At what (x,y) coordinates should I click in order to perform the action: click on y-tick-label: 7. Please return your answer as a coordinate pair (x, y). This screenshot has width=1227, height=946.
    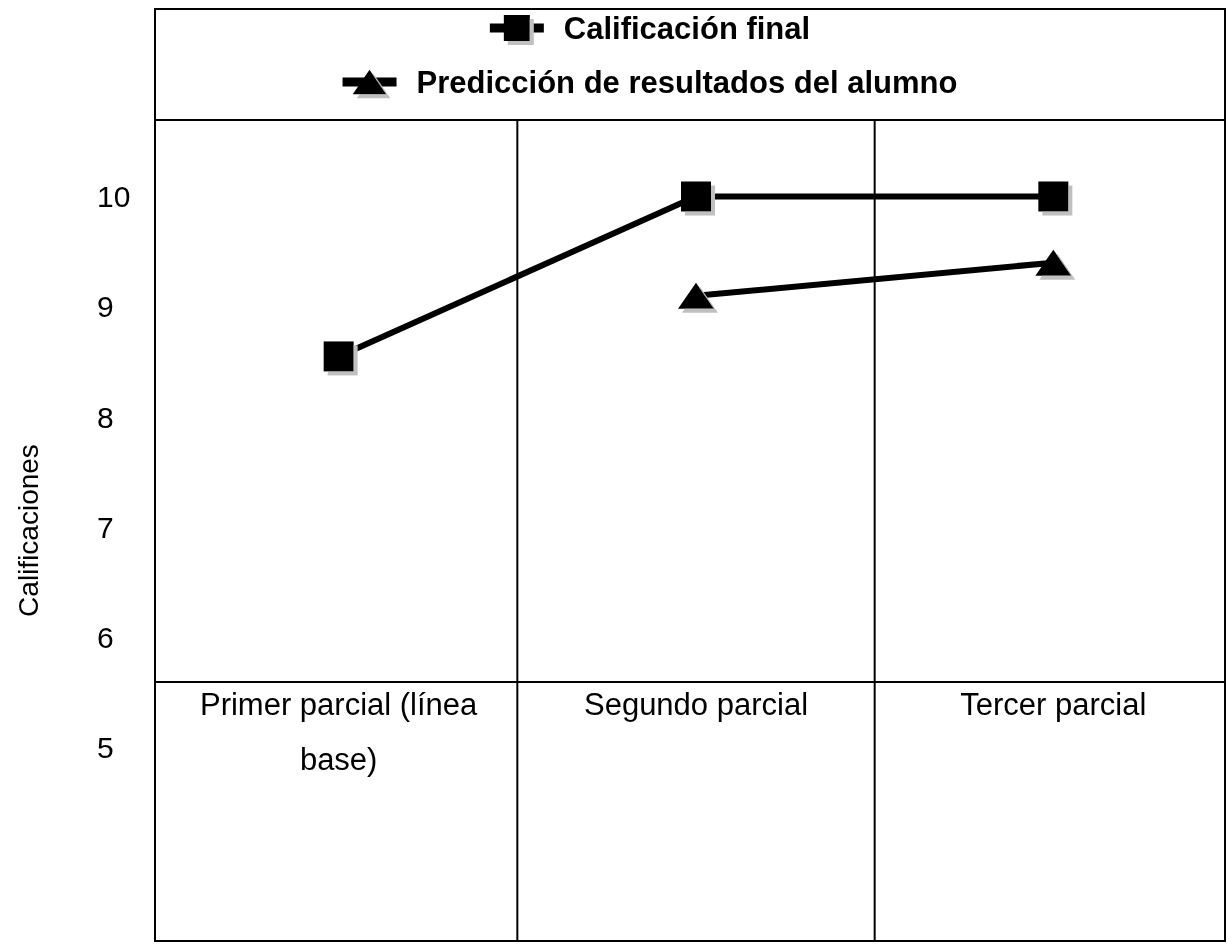
    Looking at the image, I should click on (105, 527).